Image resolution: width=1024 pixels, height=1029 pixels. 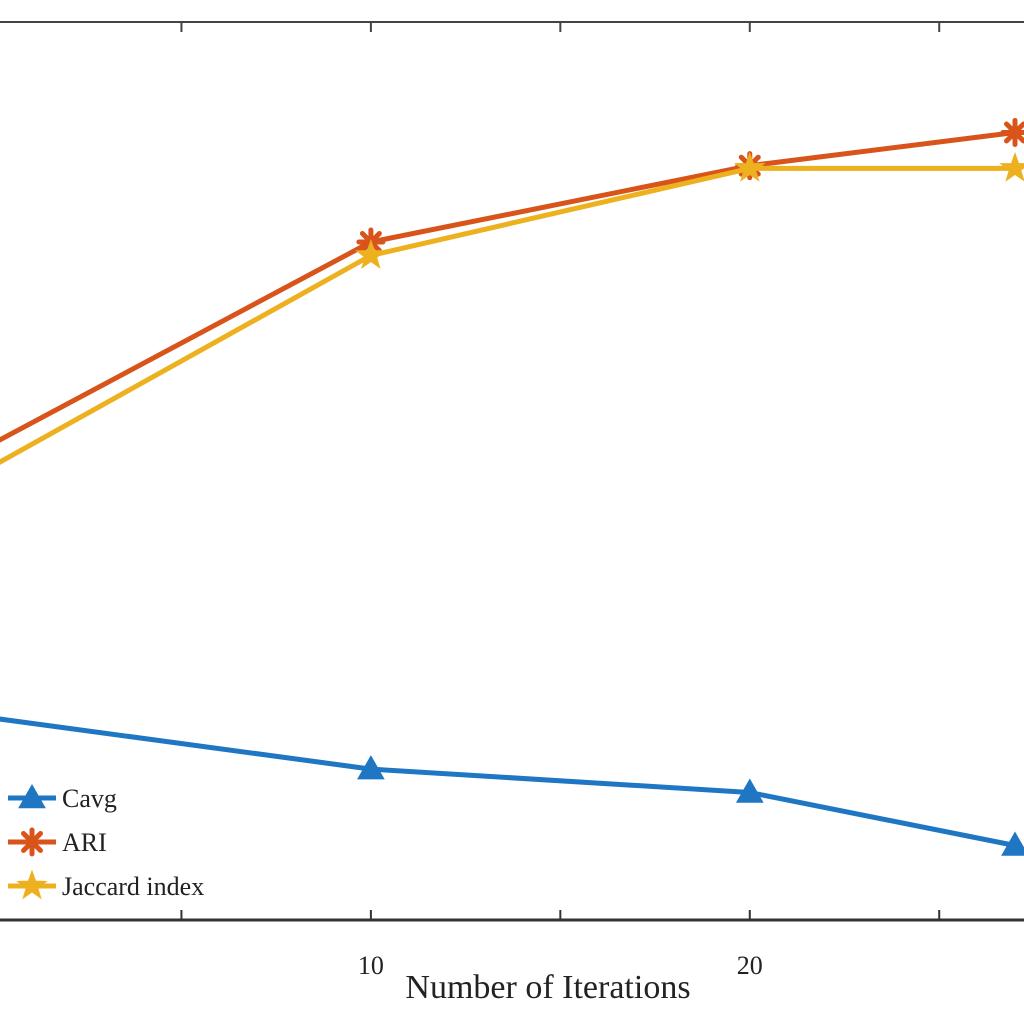 I want to click on x-axis-title: Number of Iterations, so click(x=547, y=987).